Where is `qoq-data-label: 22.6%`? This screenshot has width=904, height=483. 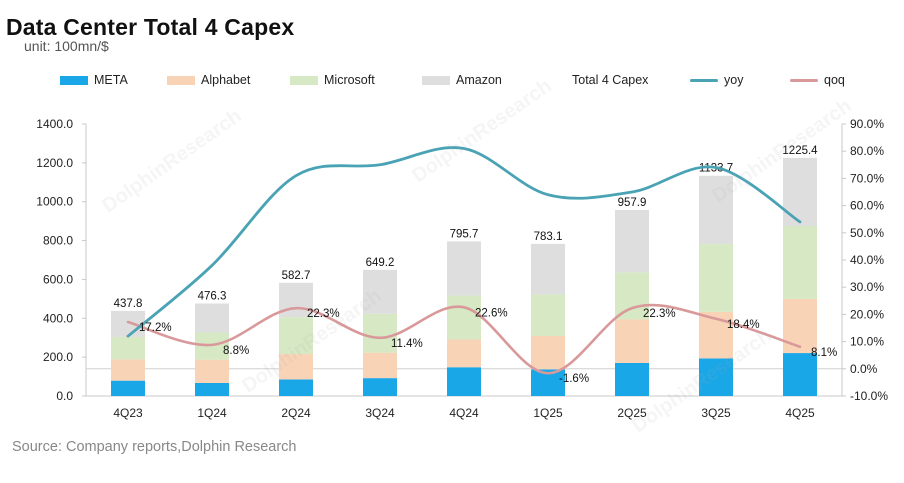 qoq-data-label: 22.6% is located at coordinates (491, 313).